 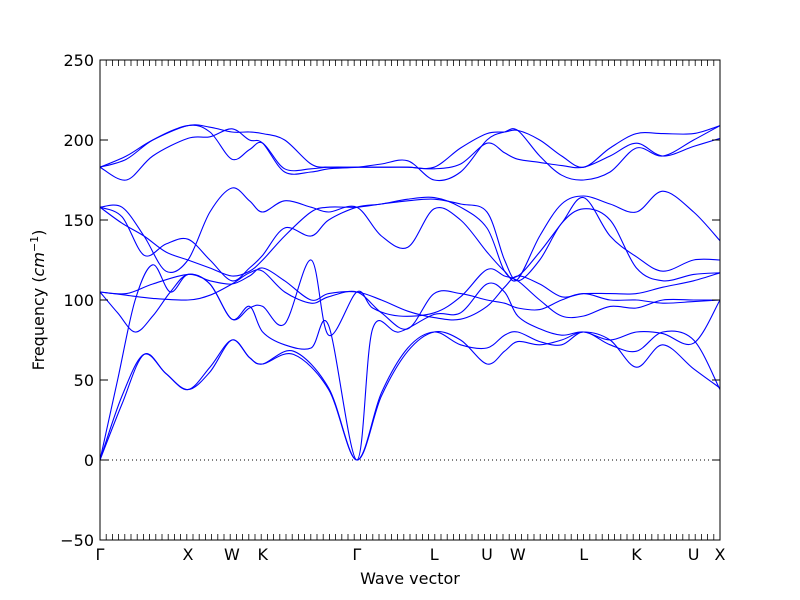 I want to click on y-tick-label: 150, so click(x=78, y=220).